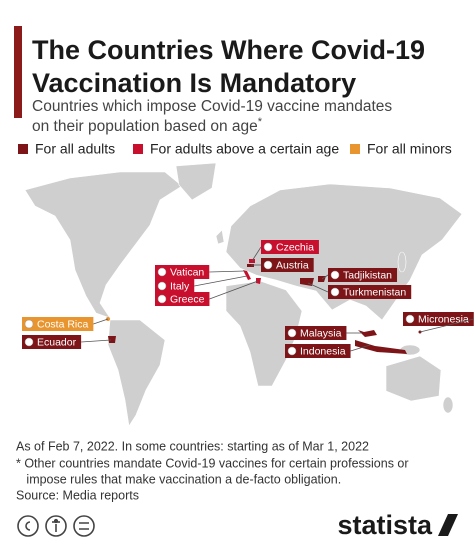 The width and height of the screenshot is (474, 553). Describe the element at coordinates (75, 149) in the screenshot. I see `legend-label: For all adults` at that location.